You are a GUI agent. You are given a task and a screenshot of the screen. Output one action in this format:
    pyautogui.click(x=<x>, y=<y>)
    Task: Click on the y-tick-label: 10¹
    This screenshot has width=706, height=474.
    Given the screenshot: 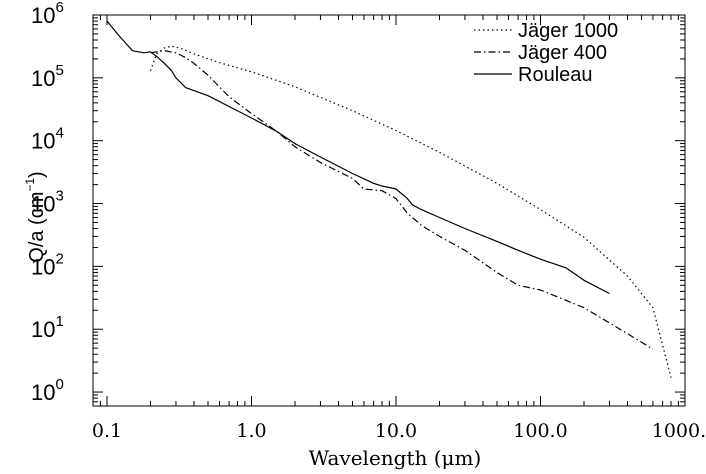 What is the action you would take?
    pyautogui.click(x=47, y=327)
    